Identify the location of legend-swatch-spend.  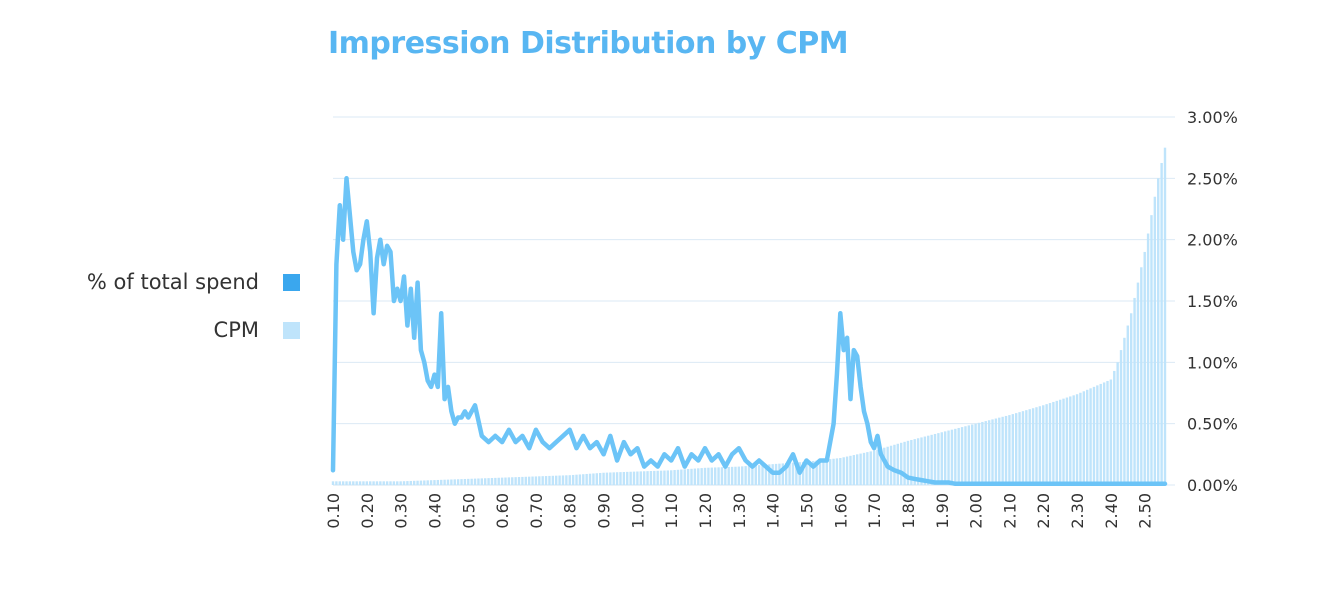
(291, 282).